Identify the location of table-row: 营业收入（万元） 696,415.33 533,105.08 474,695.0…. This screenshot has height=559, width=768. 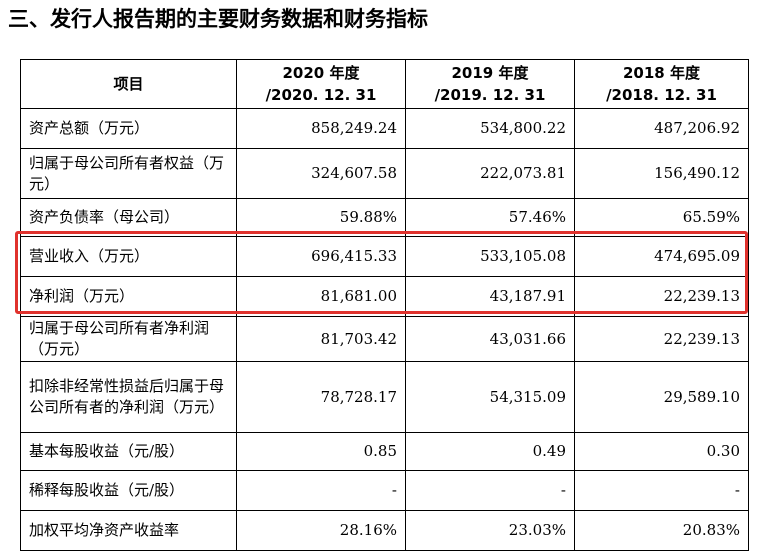
(384, 256).